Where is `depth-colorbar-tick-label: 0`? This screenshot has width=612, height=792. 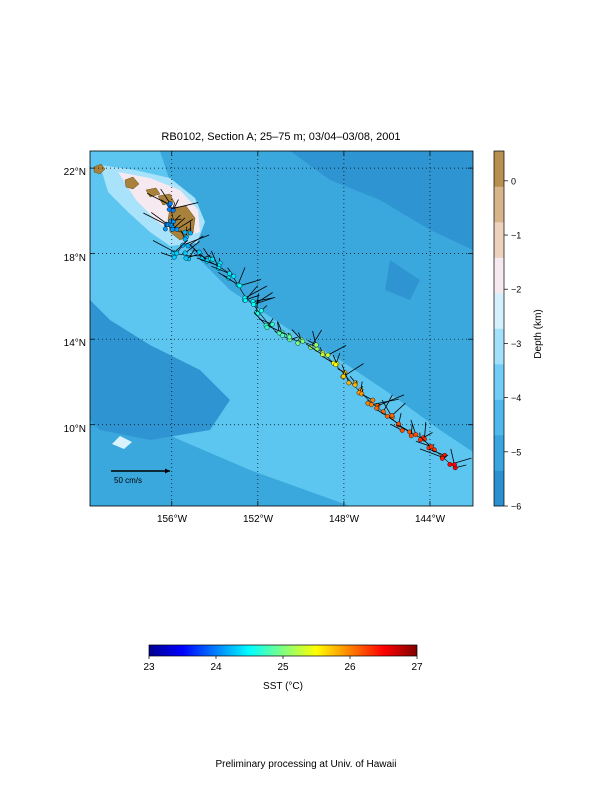
depth-colorbar-tick-label: 0 is located at coordinates (513, 181).